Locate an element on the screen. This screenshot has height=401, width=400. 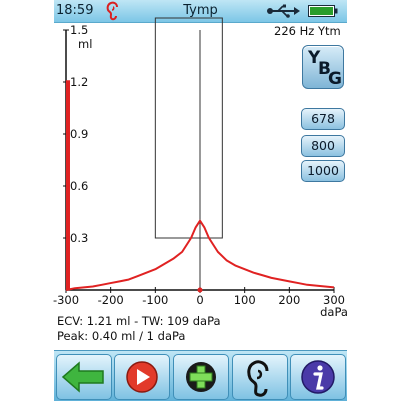
ybg-b-letter: B is located at coordinates (324, 69).